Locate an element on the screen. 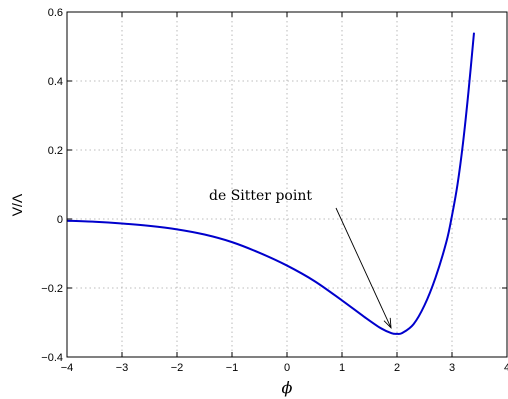 The image size is (508, 399). x-tick-label: 4 is located at coordinates (506, 368).